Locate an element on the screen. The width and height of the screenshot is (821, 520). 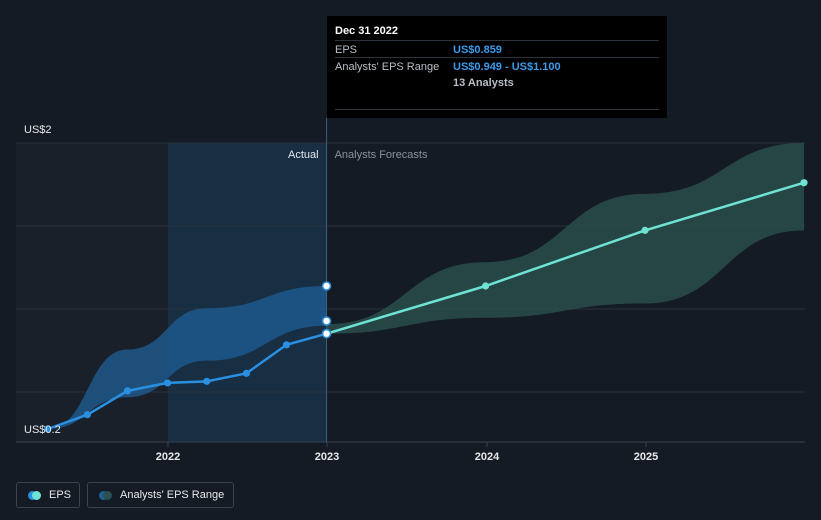
tooltip-analysts: 13 Analysts is located at coordinates (483, 83).